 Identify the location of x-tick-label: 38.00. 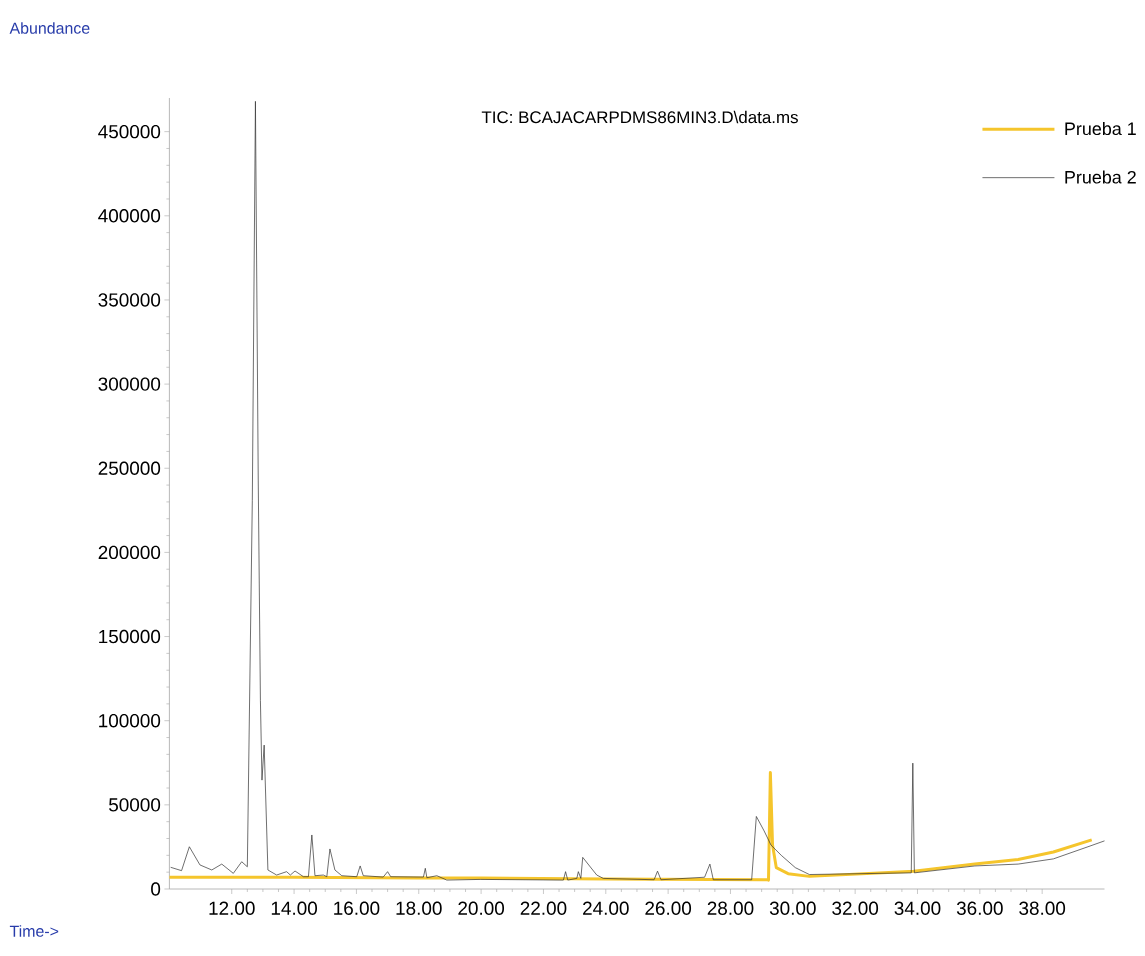
(1042, 908).